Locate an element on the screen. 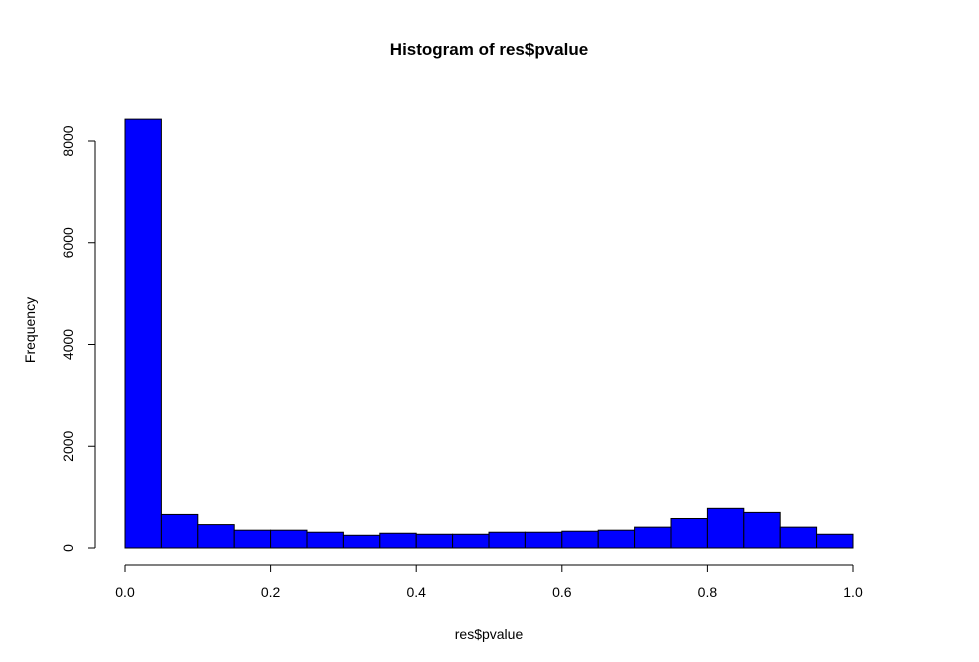 The image size is (979, 662). x-tick-label: 0.0 is located at coordinates (125, 592).